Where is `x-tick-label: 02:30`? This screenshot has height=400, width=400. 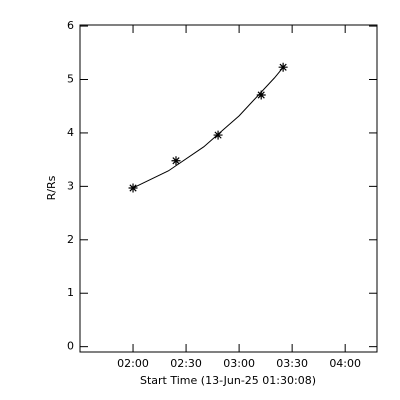
x-tick-label: 02:30 is located at coordinates (186, 363).